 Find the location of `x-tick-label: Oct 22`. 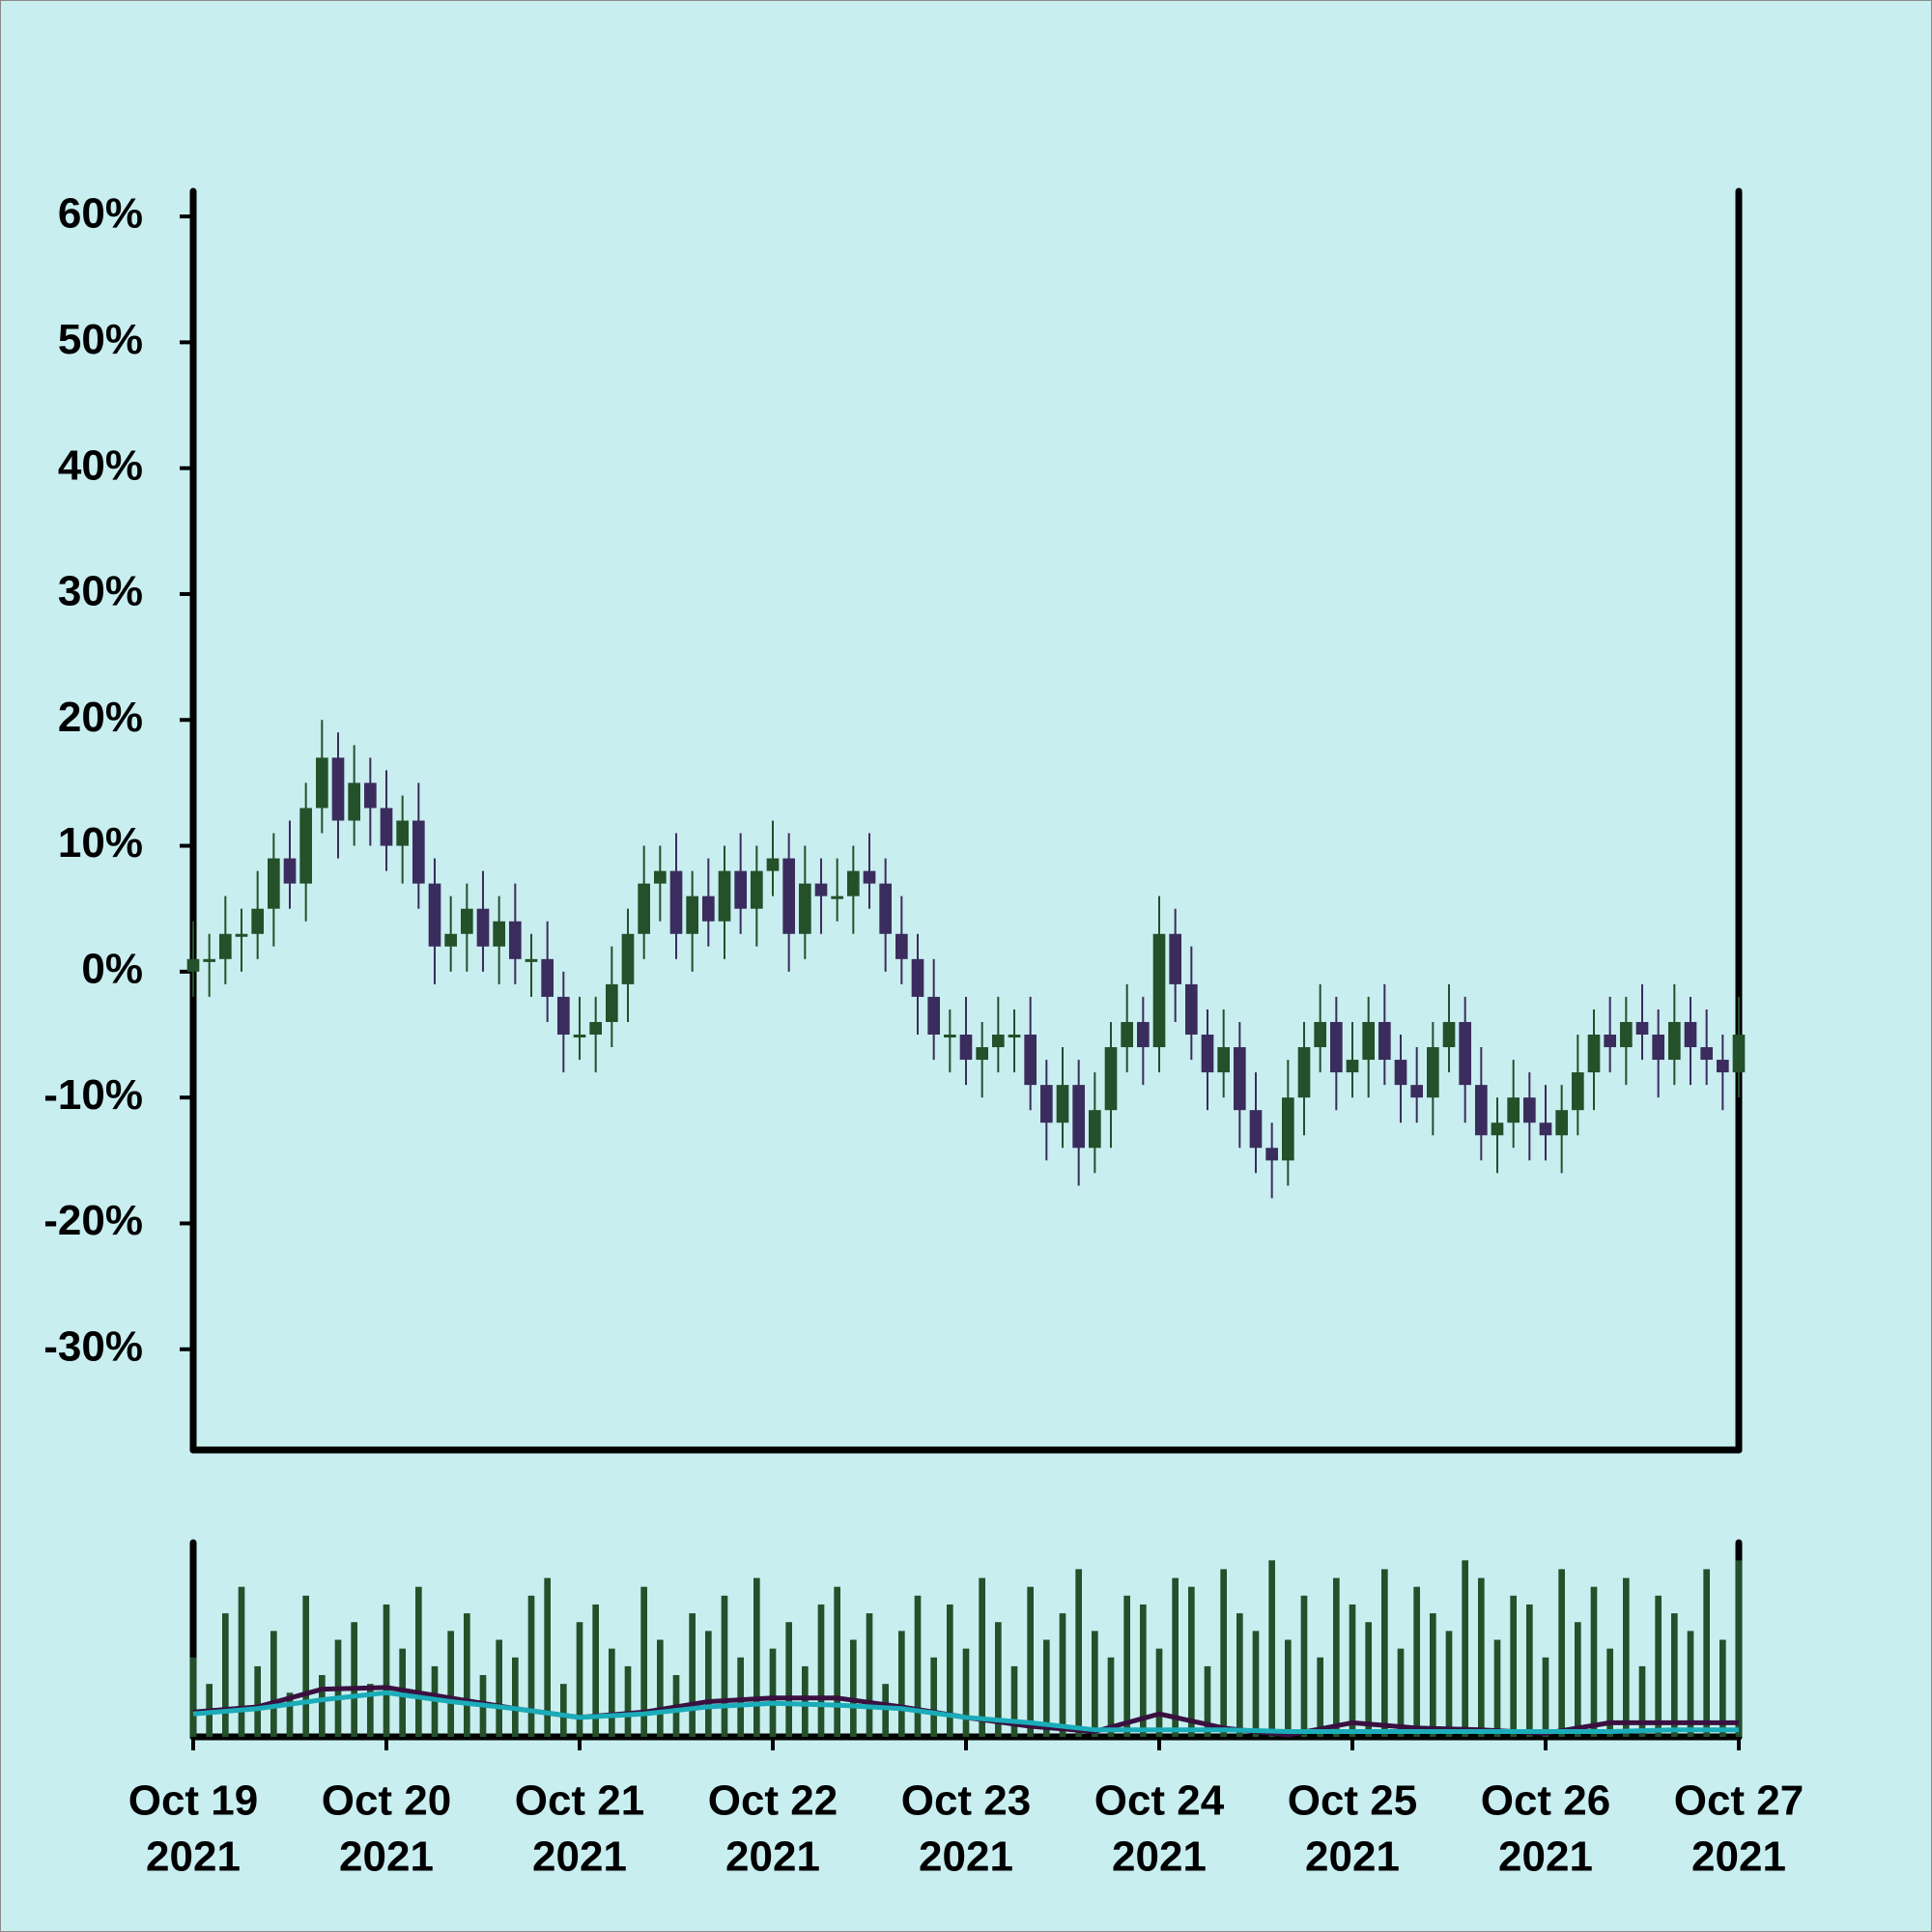

x-tick-label: Oct 22 is located at coordinates (773, 1801).